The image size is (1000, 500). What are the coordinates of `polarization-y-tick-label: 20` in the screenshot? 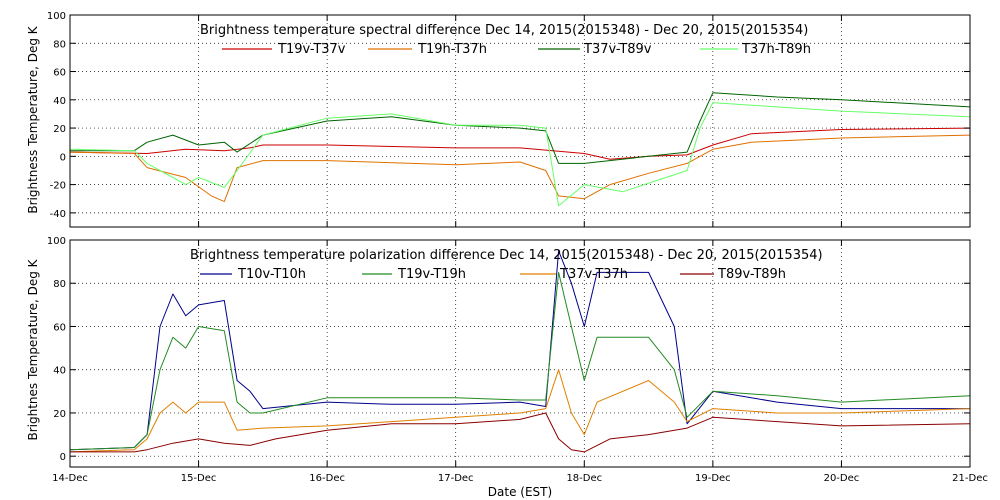 It's located at (59, 414).